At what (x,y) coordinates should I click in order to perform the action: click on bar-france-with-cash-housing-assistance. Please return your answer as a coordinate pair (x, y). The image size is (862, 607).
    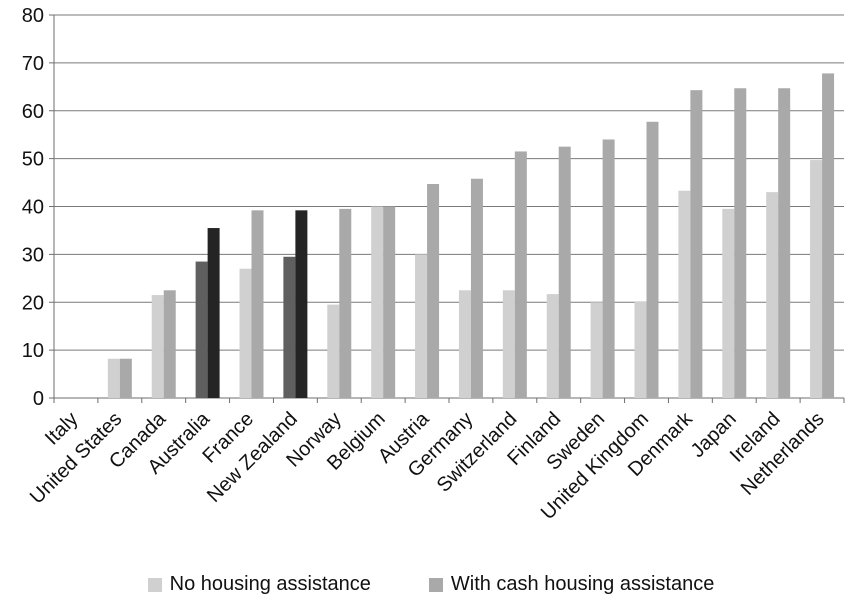
    Looking at the image, I should click on (257, 304).